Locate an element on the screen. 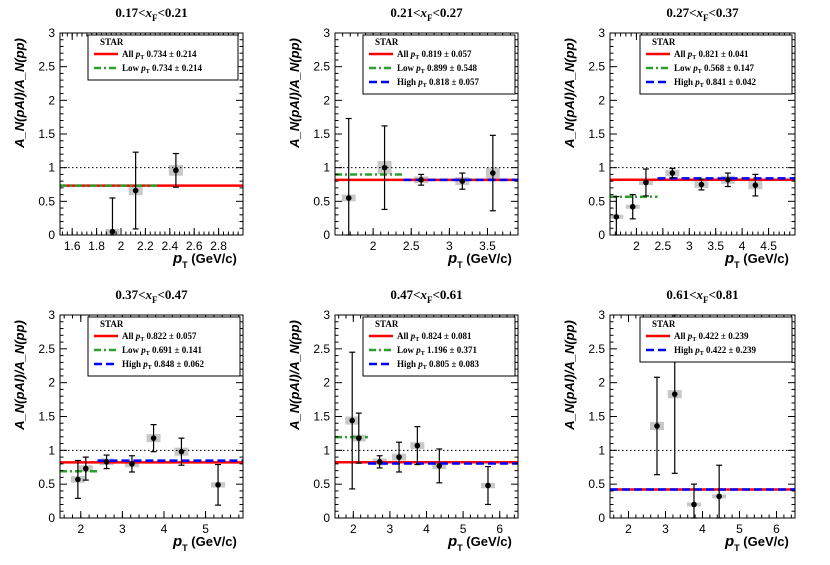 The image size is (830, 565). title-suffix: <0.81 is located at coordinates (724, 294).